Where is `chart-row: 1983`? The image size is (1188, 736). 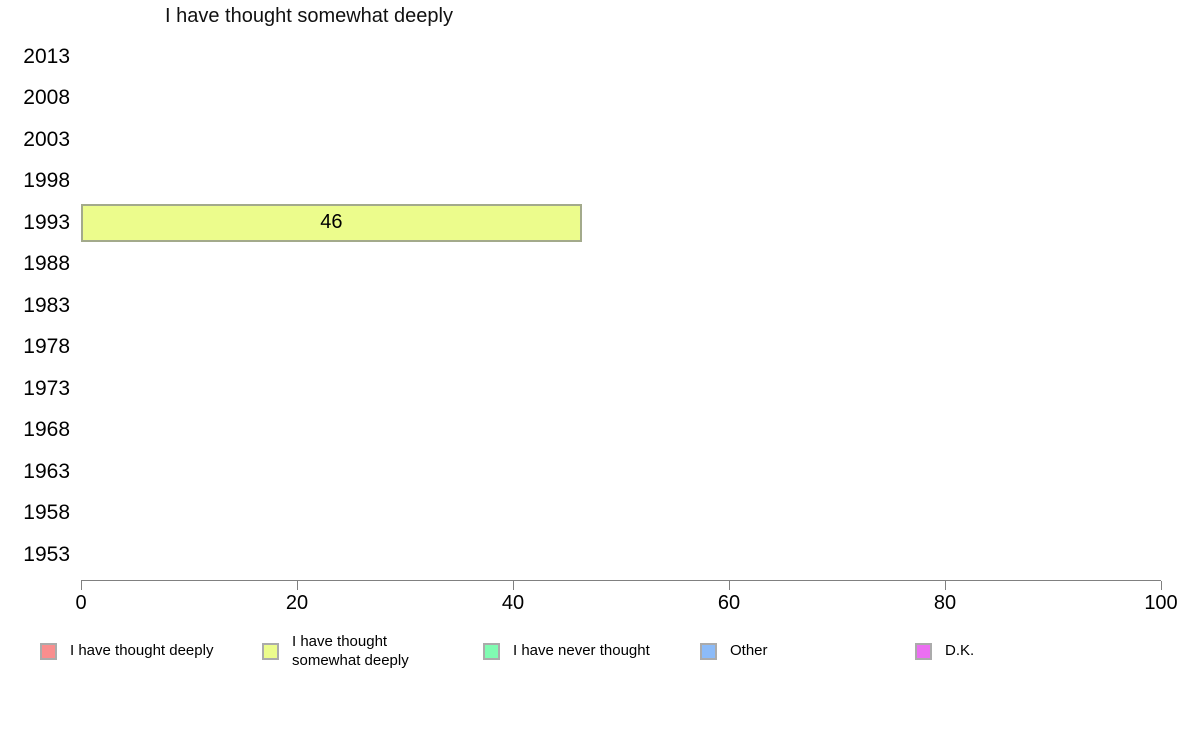
chart-row: 1983 is located at coordinates (580, 306).